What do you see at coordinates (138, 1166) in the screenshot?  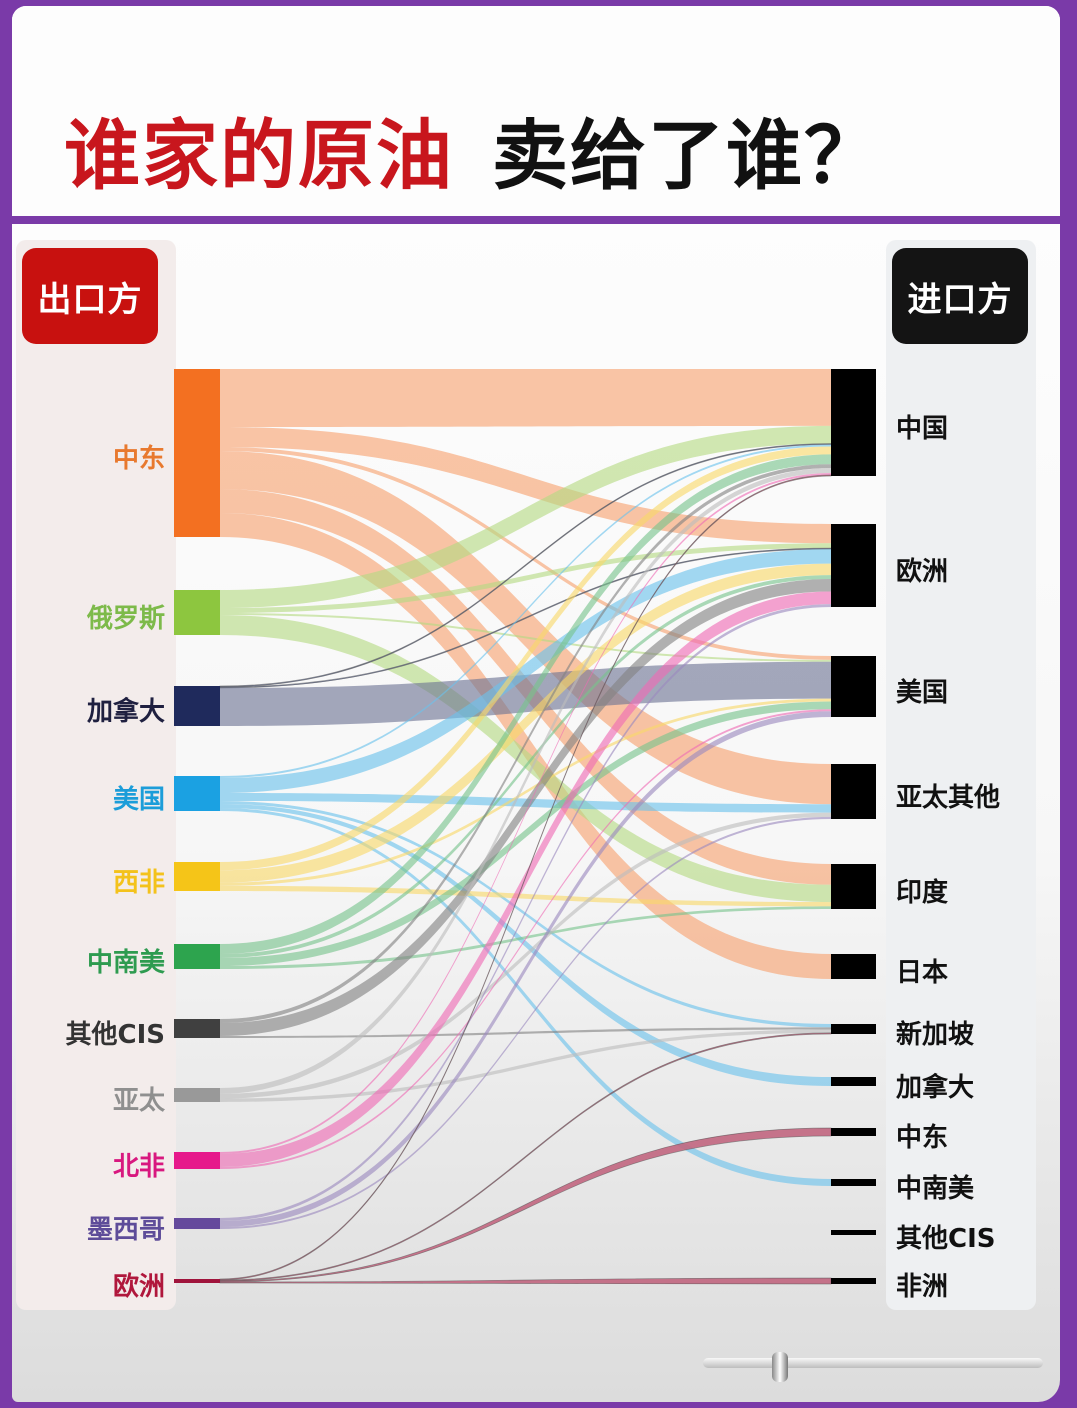 I see `source-label: 北非` at bounding box center [138, 1166].